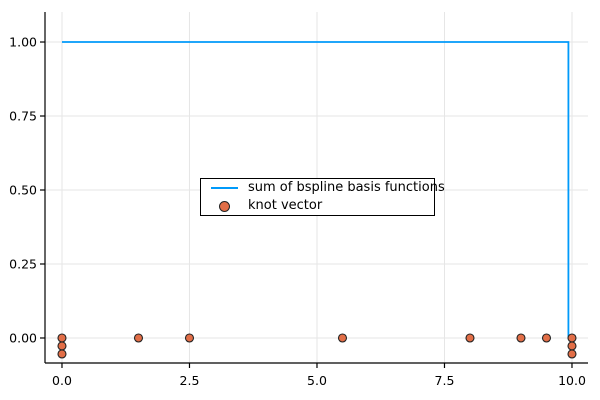 The width and height of the screenshot is (600, 400). I want to click on line-sample-icon, so click(224, 188).